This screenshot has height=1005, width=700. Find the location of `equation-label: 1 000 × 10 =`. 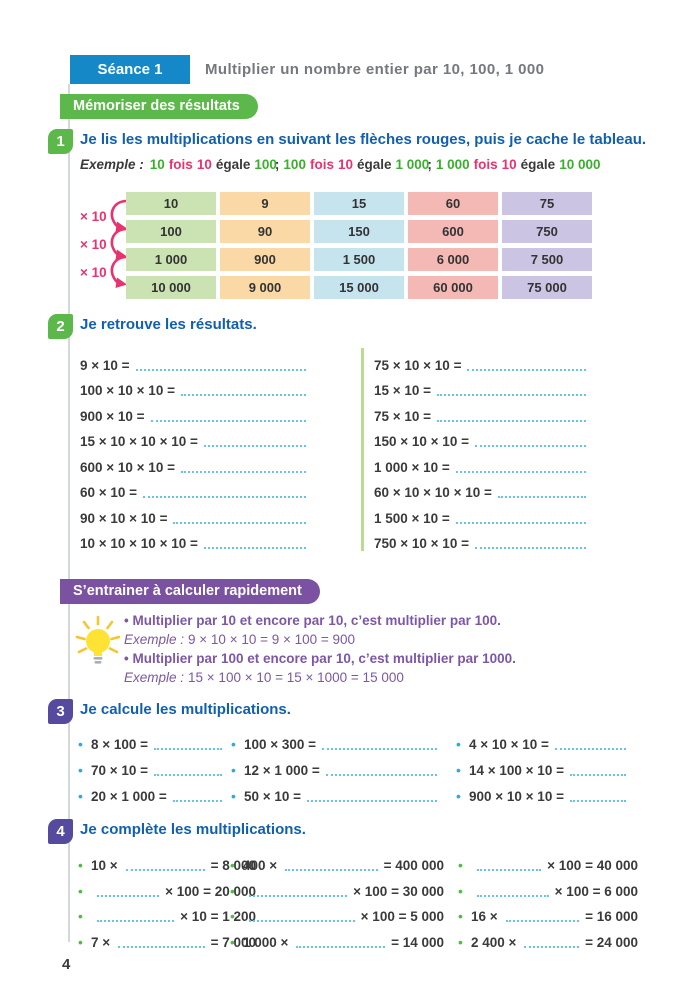

equation-label: 1 000 × 10 = is located at coordinates (412, 467).